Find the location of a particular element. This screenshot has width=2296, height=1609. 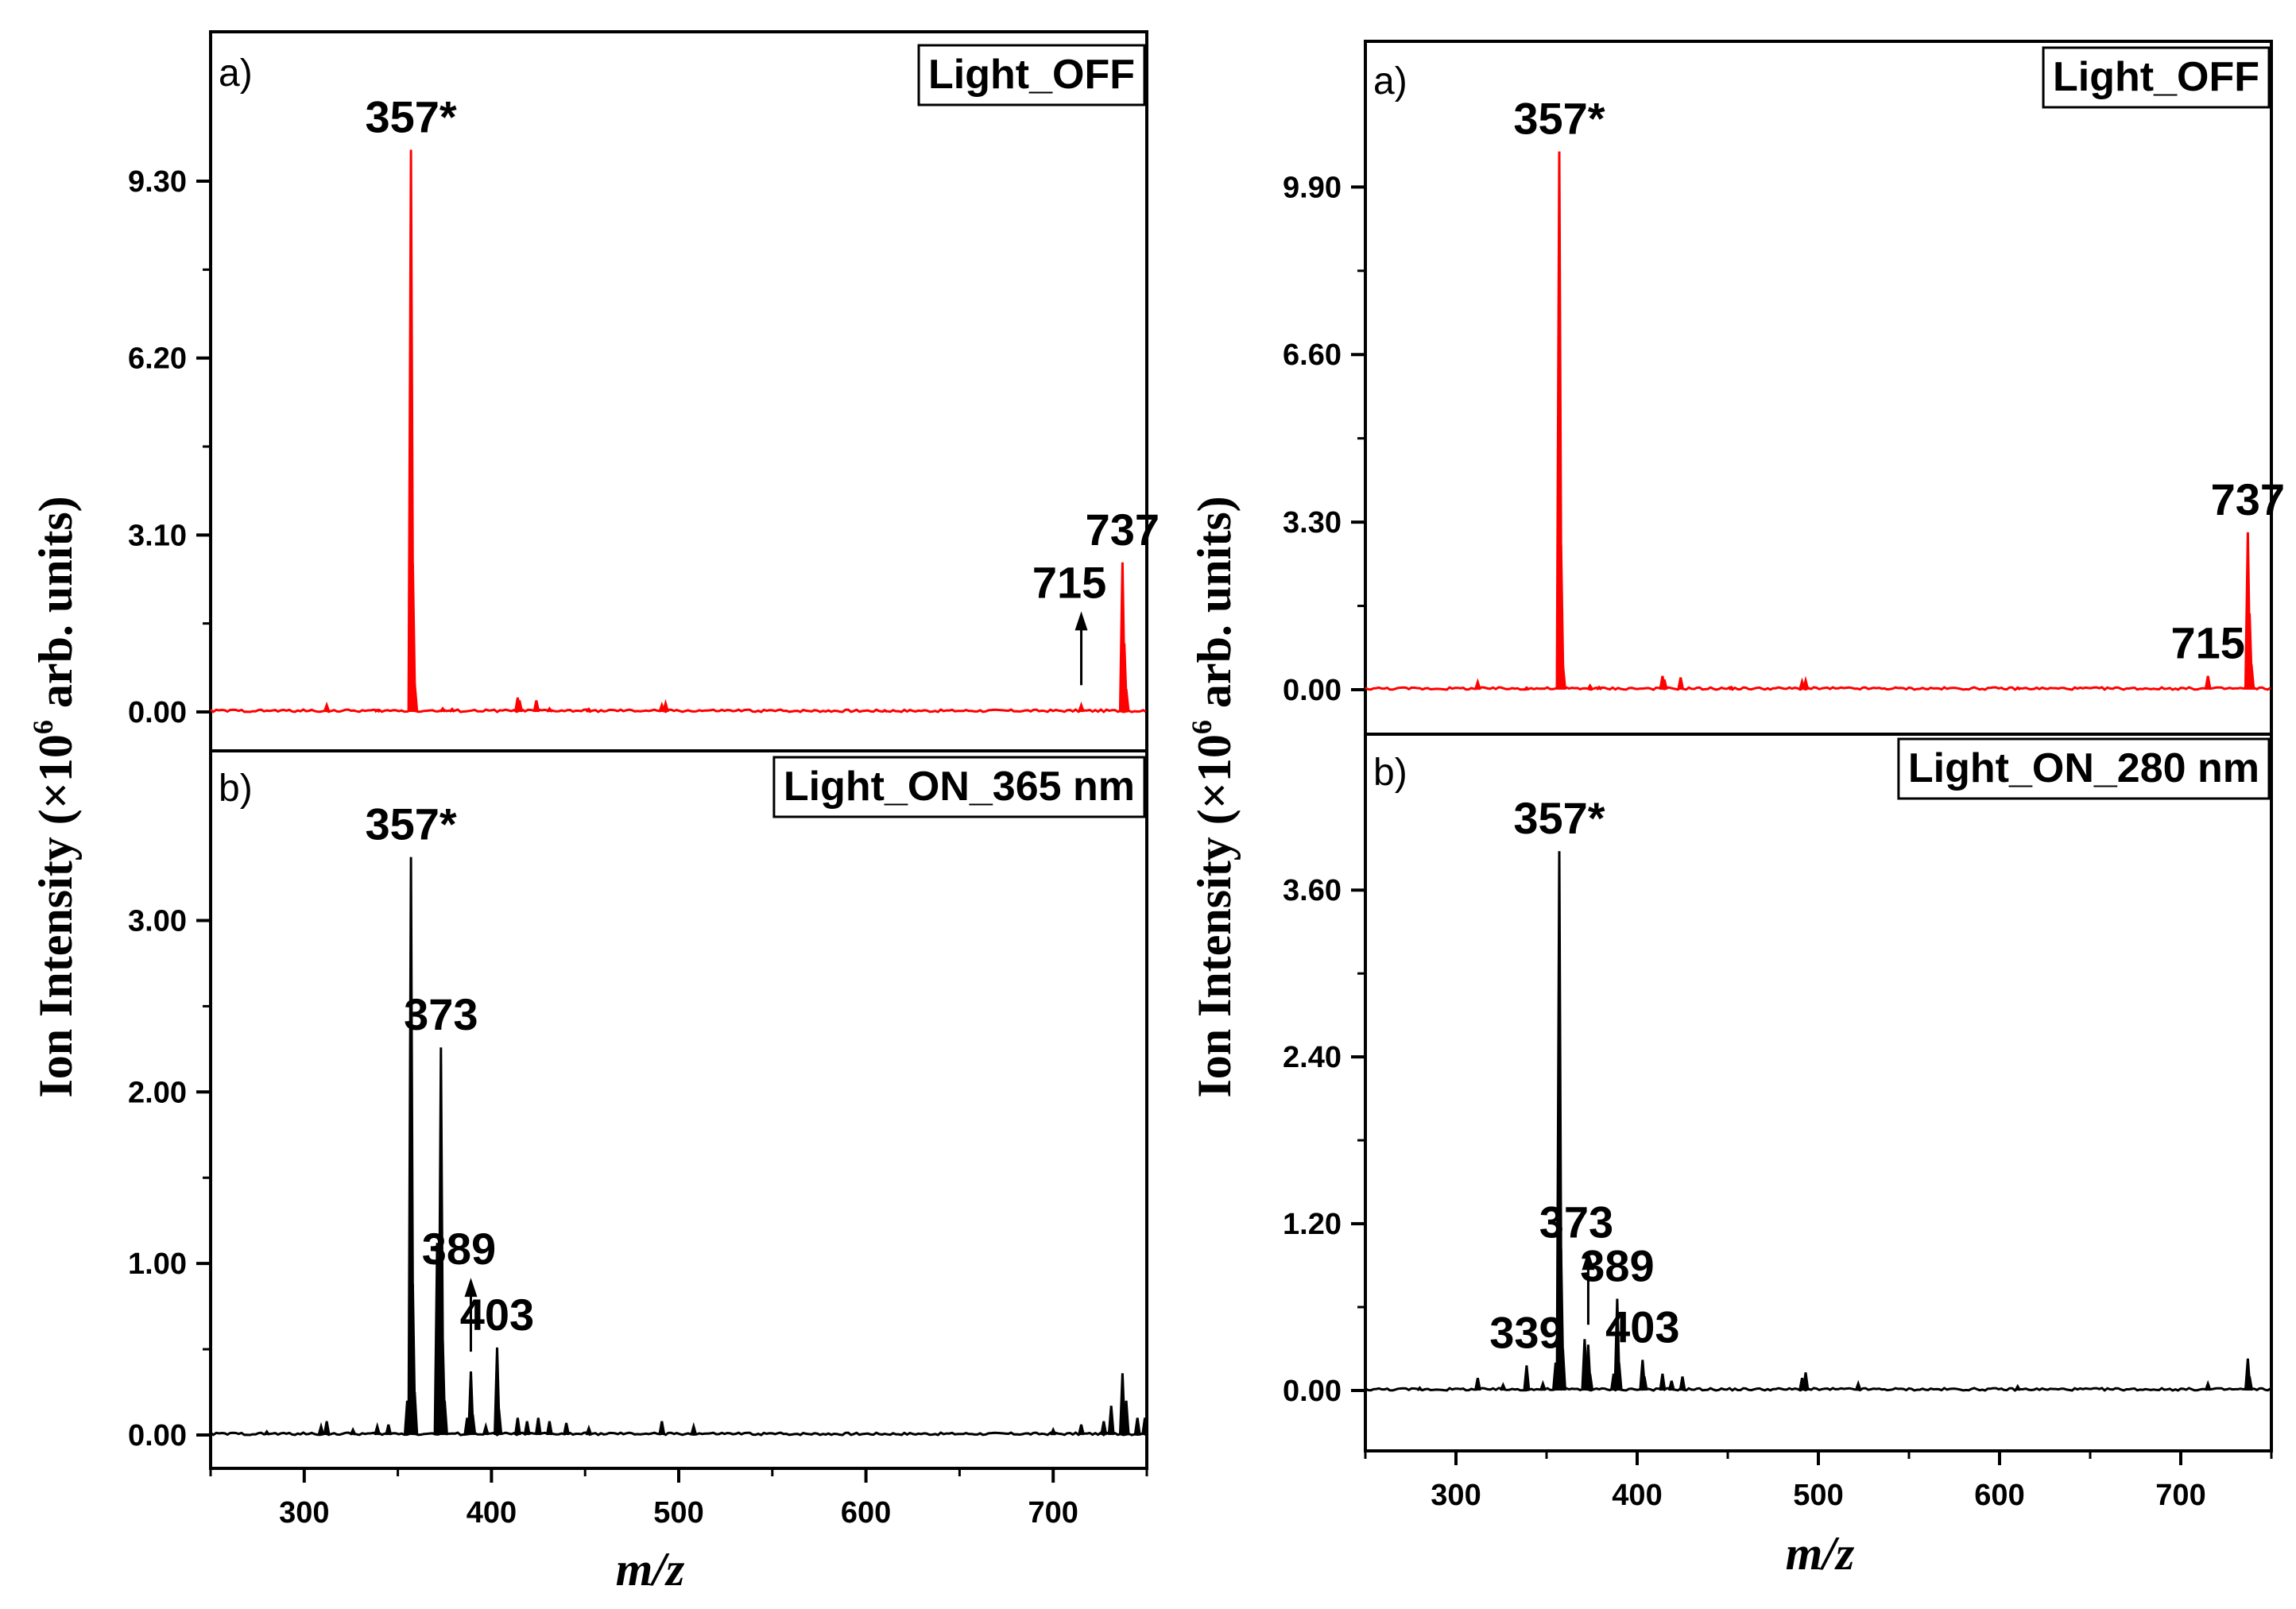

y-tick-label: 6.60 is located at coordinates (1312, 355).